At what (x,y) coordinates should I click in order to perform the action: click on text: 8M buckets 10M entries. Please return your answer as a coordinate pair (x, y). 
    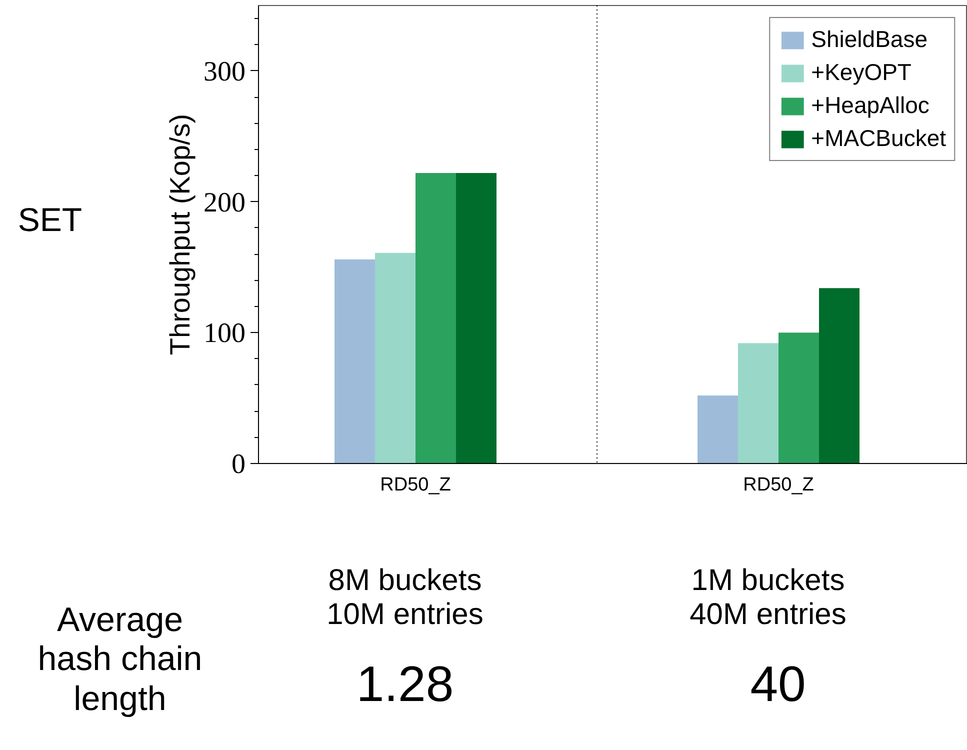
    Looking at the image, I should click on (405, 598).